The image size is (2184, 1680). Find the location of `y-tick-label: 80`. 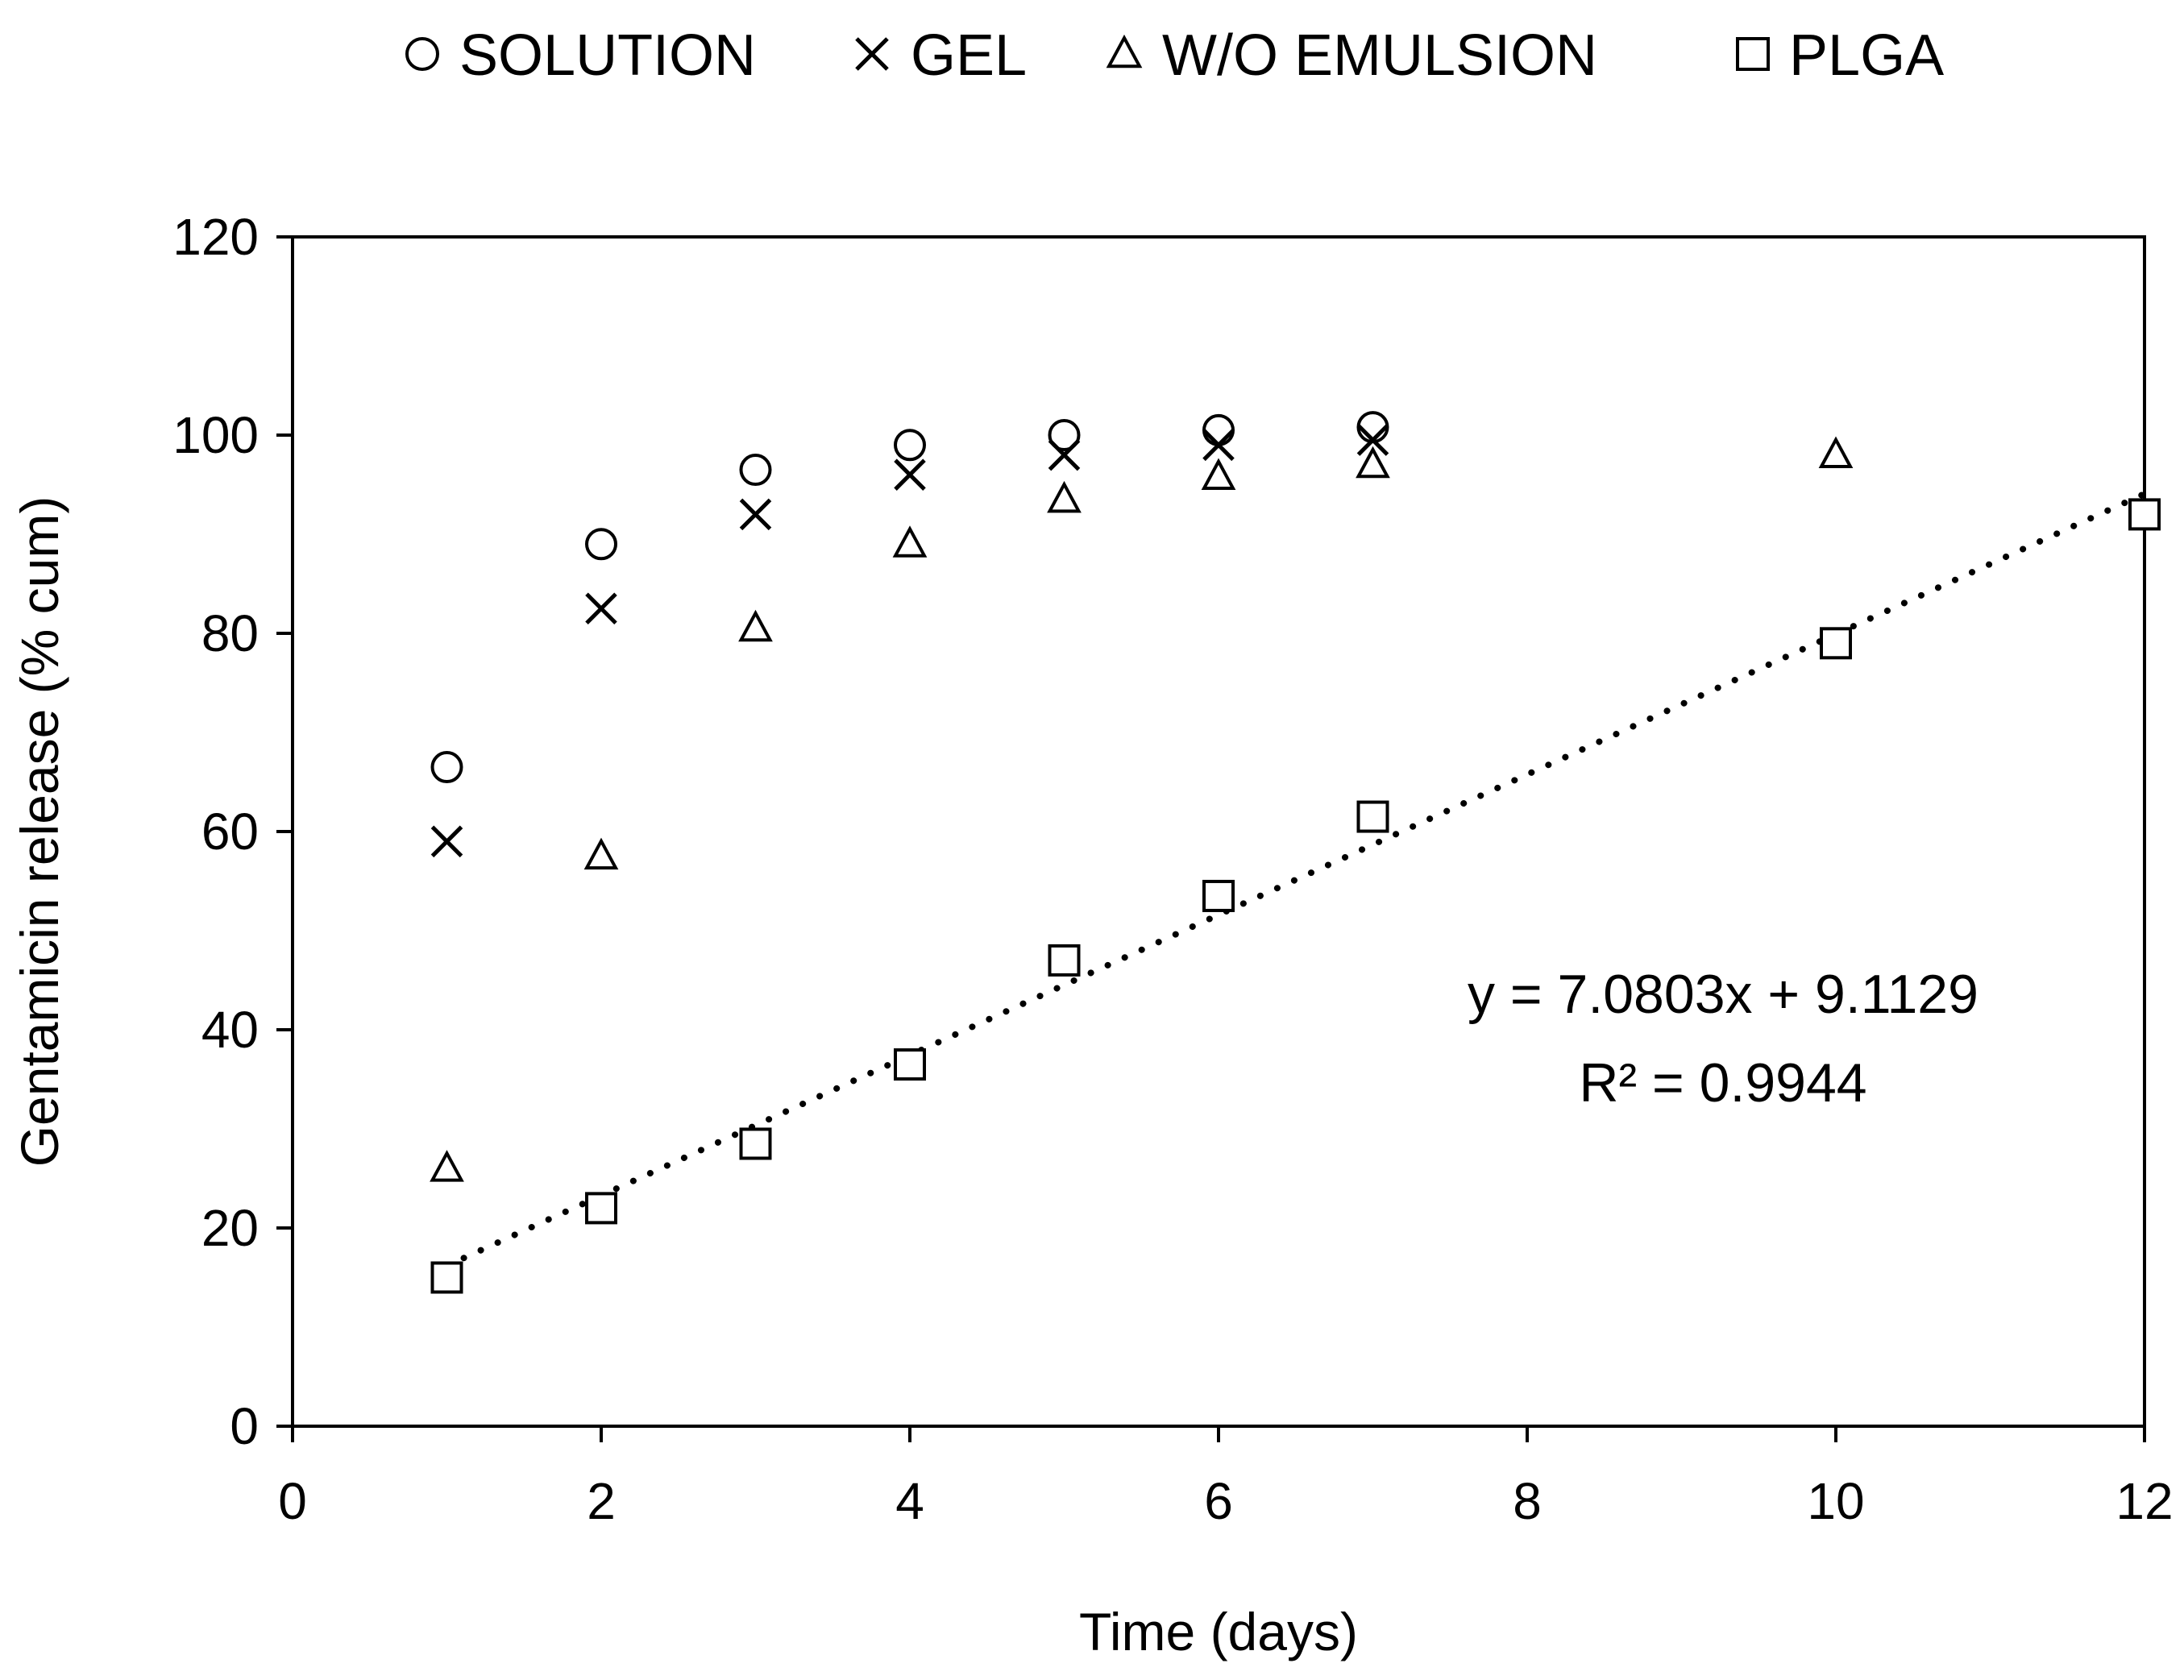

y-tick-label: 80 is located at coordinates (230, 633).